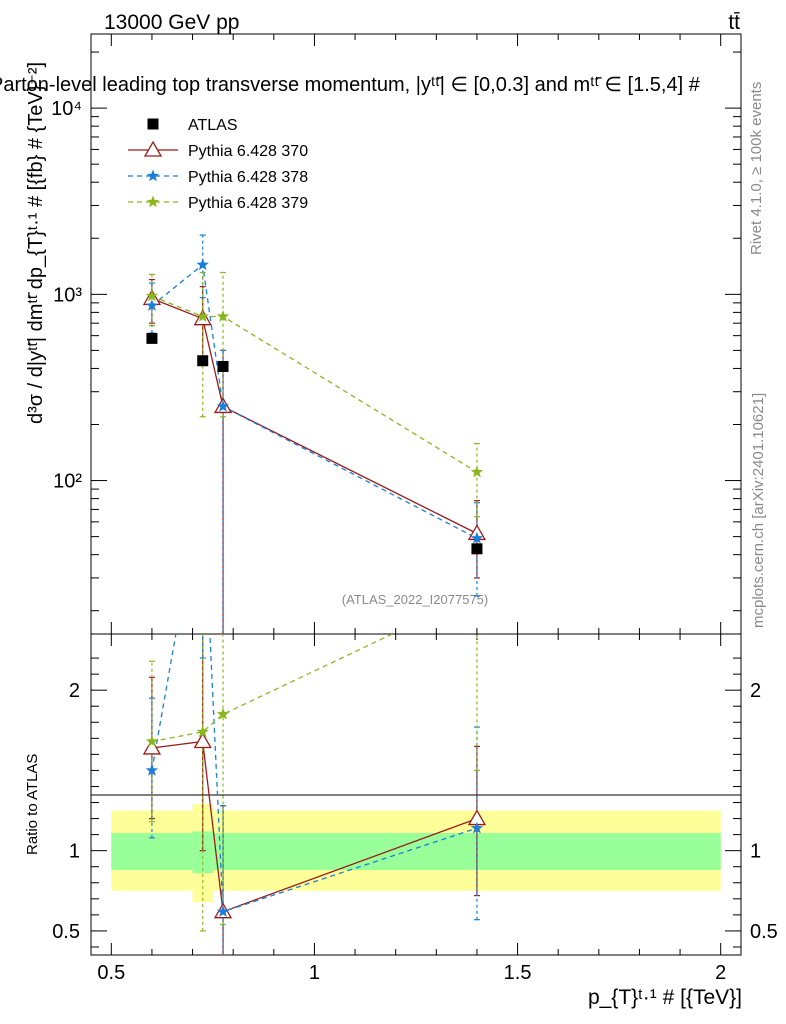 Image resolution: width=786 pixels, height=1024 pixels. Describe the element at coordinates (213, 125) in the screenshot. I see `legend-label-data: ATLAS` at that location.